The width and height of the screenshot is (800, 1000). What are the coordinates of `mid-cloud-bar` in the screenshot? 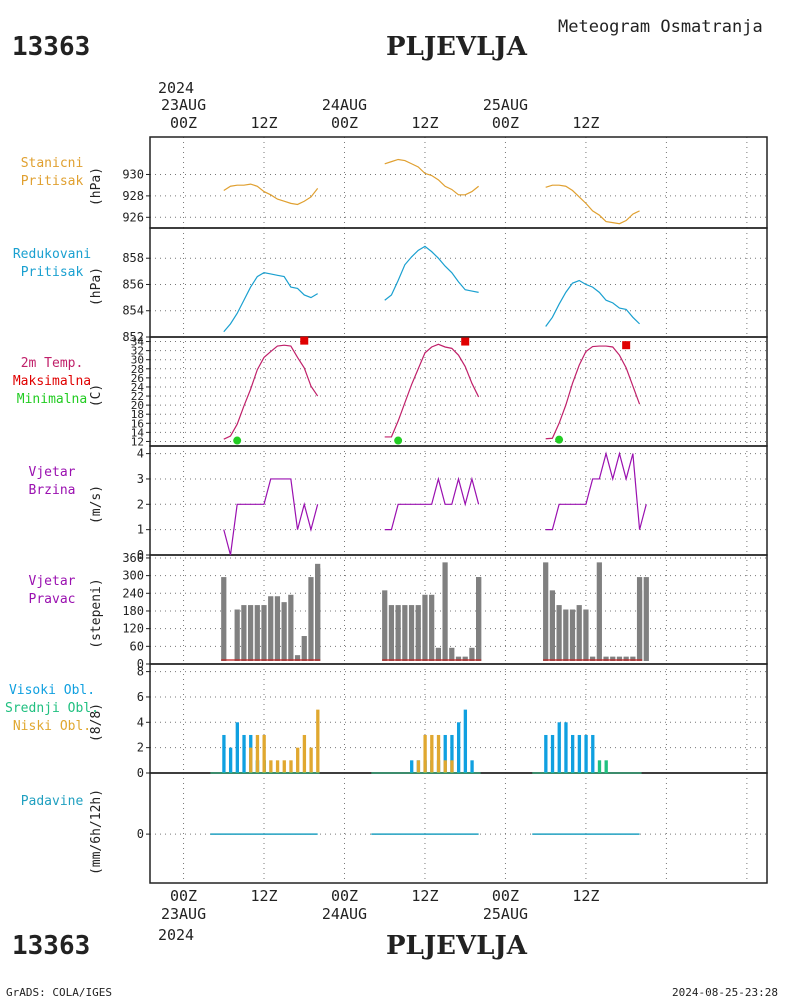 It's located at (599, 766).